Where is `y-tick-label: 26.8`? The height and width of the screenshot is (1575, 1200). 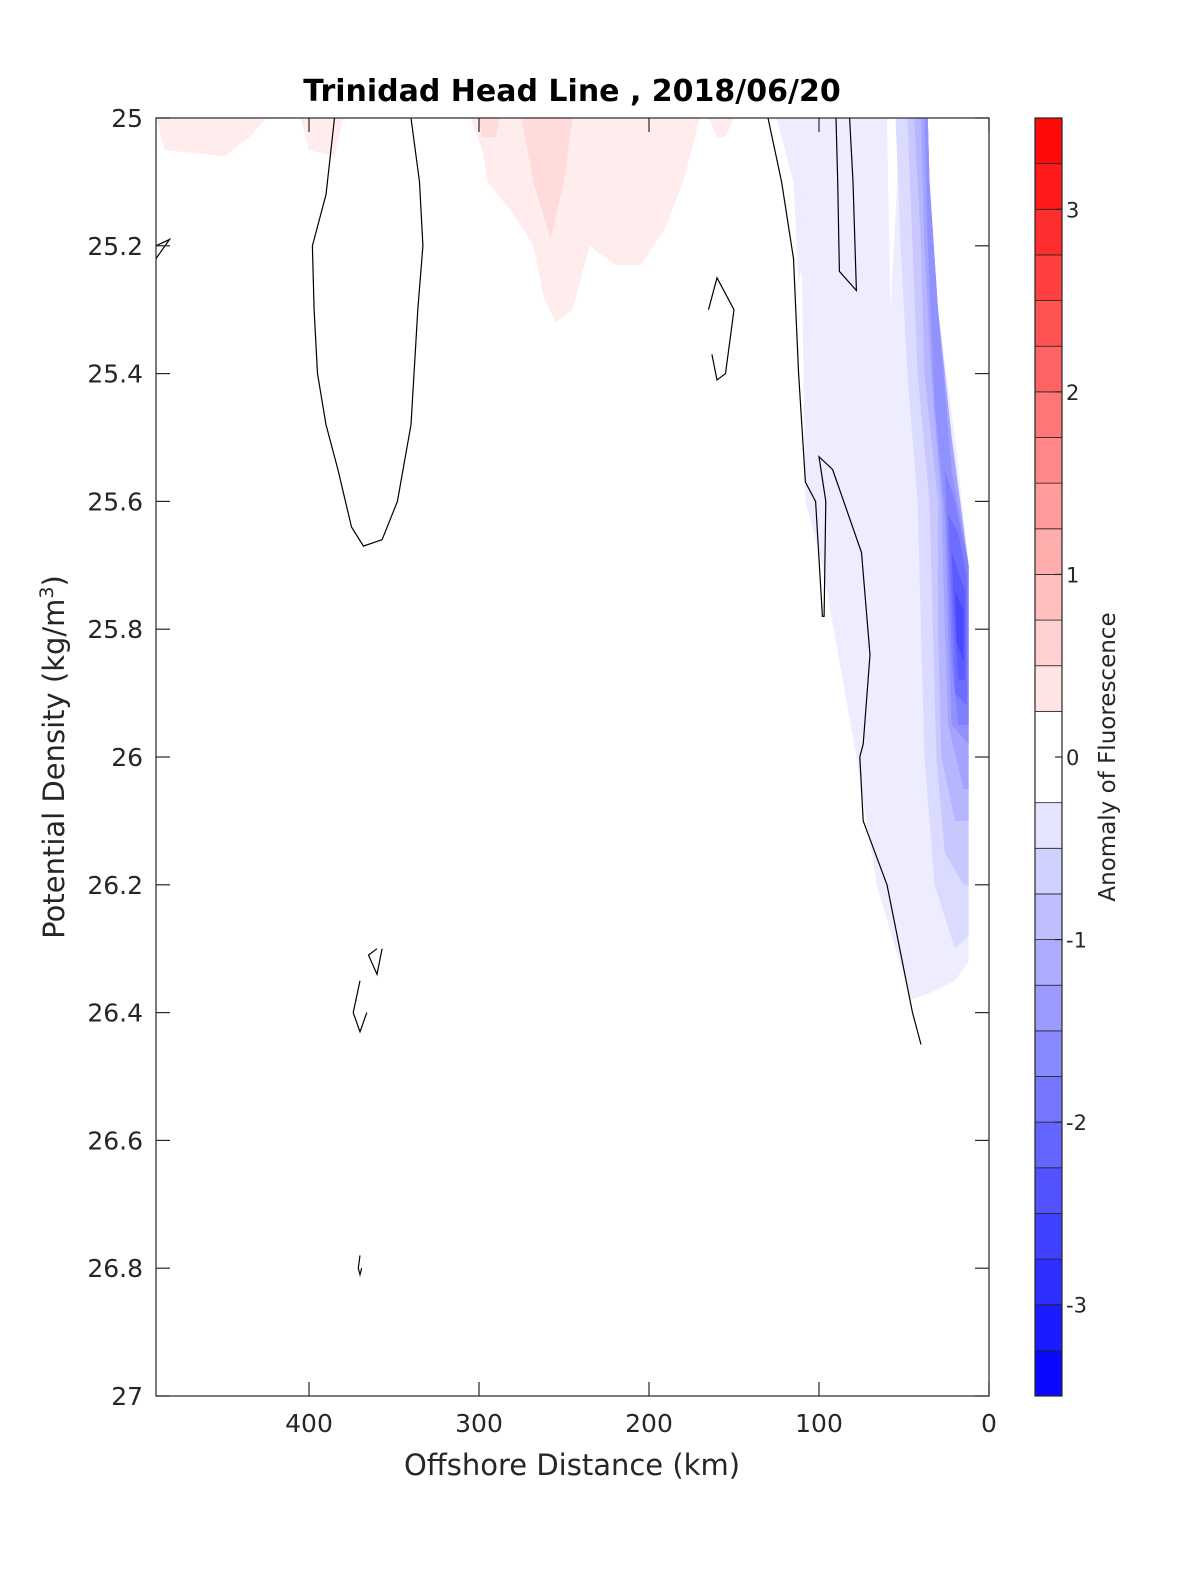 y-tick-label: 26.8 is located at coordinates (115, 1268).